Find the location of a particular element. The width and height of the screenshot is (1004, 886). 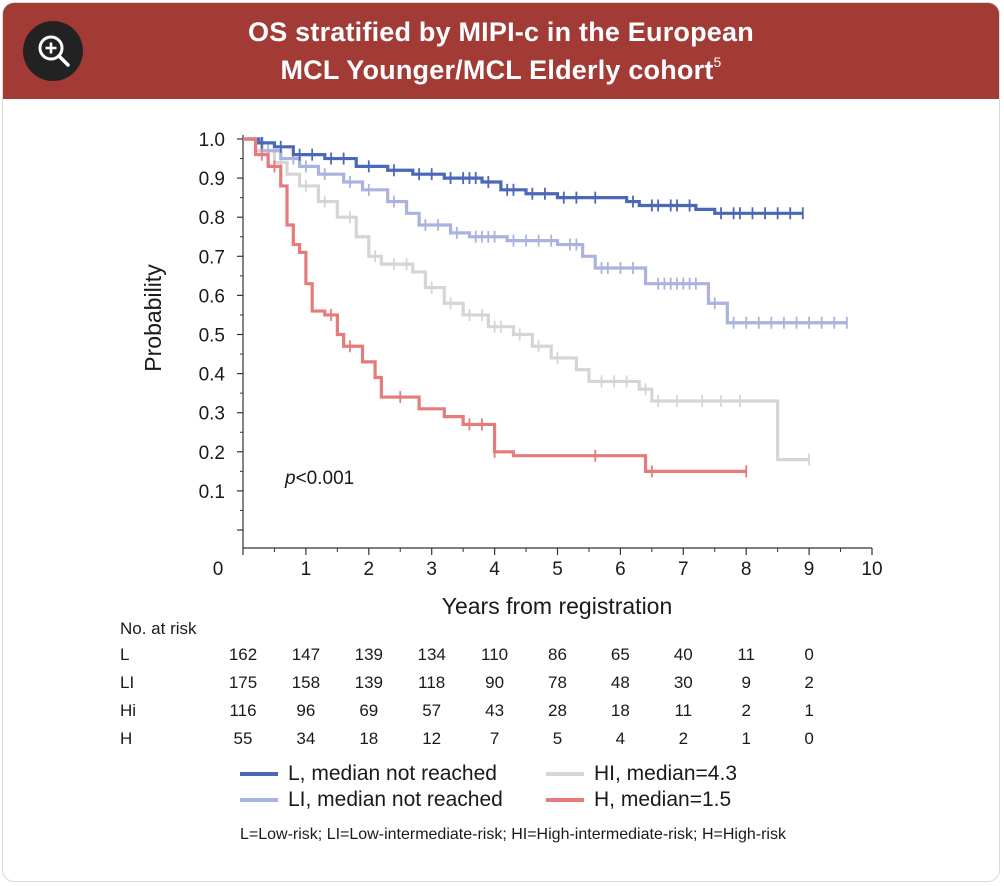

p-value-number: <0.001 is located at coordinates (325, 478).